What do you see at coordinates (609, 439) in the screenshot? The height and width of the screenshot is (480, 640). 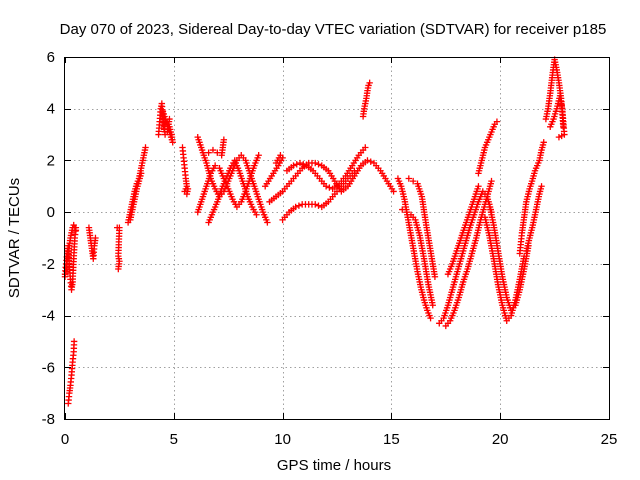 I see `x-tick-label: 25` at bounding box center [609, 439].